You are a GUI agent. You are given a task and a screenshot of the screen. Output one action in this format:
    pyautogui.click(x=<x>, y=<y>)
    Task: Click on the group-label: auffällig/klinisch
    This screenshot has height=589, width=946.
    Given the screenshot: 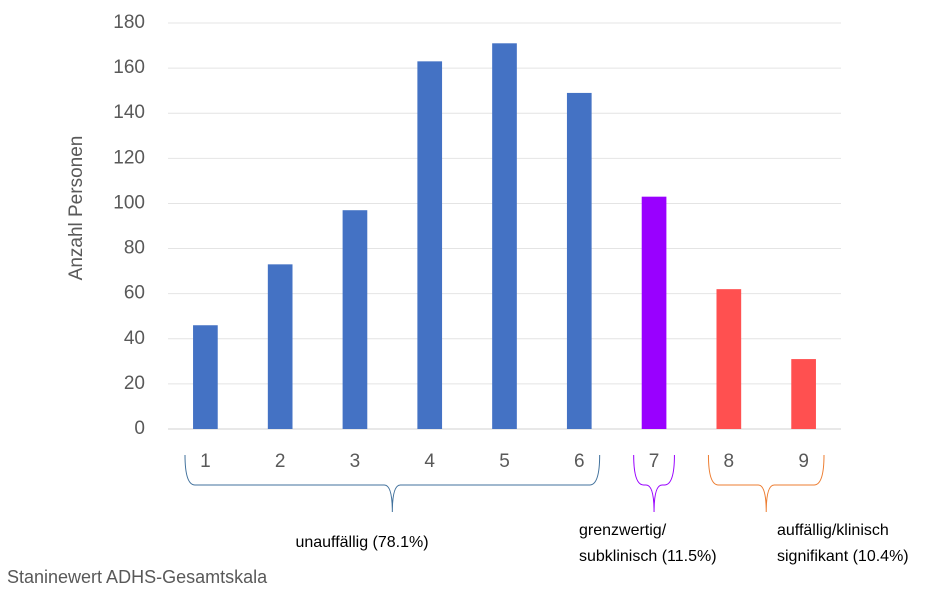 What is the action you would take?
    pyautogui.click(x=833, y=530)
    